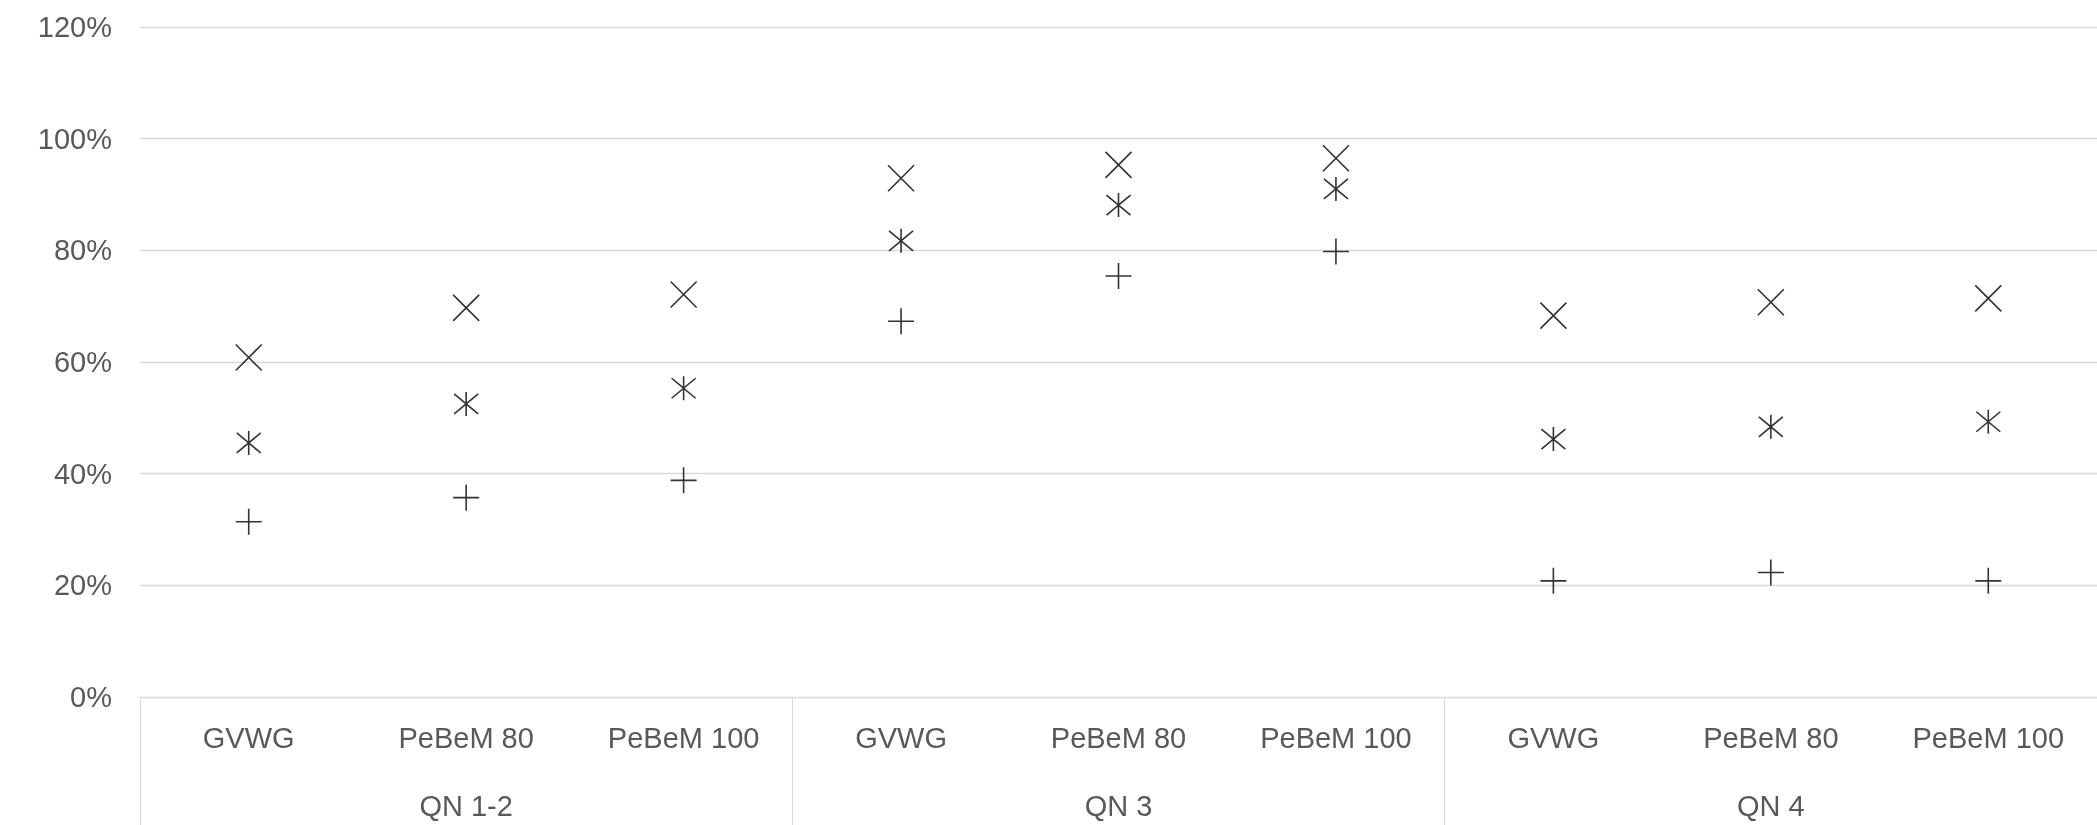 This screenshot has width=2097, height=825. What do you see at coordinates (74, 27) in the screenshot?
I see `y-tick-label: 120%` at bounding box center [74, 27].